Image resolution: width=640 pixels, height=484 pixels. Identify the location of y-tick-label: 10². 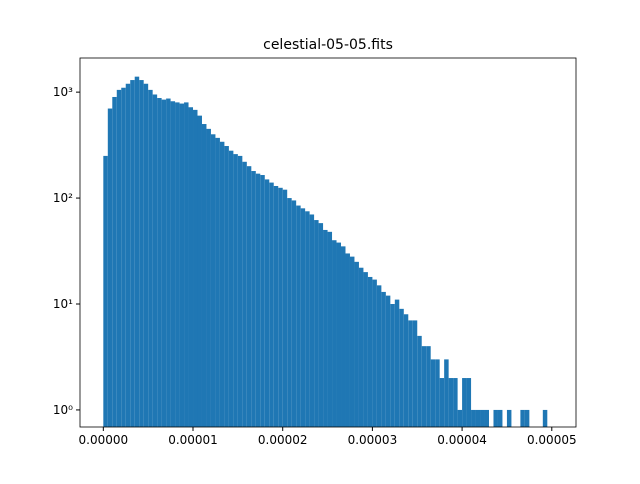
(63, 198).